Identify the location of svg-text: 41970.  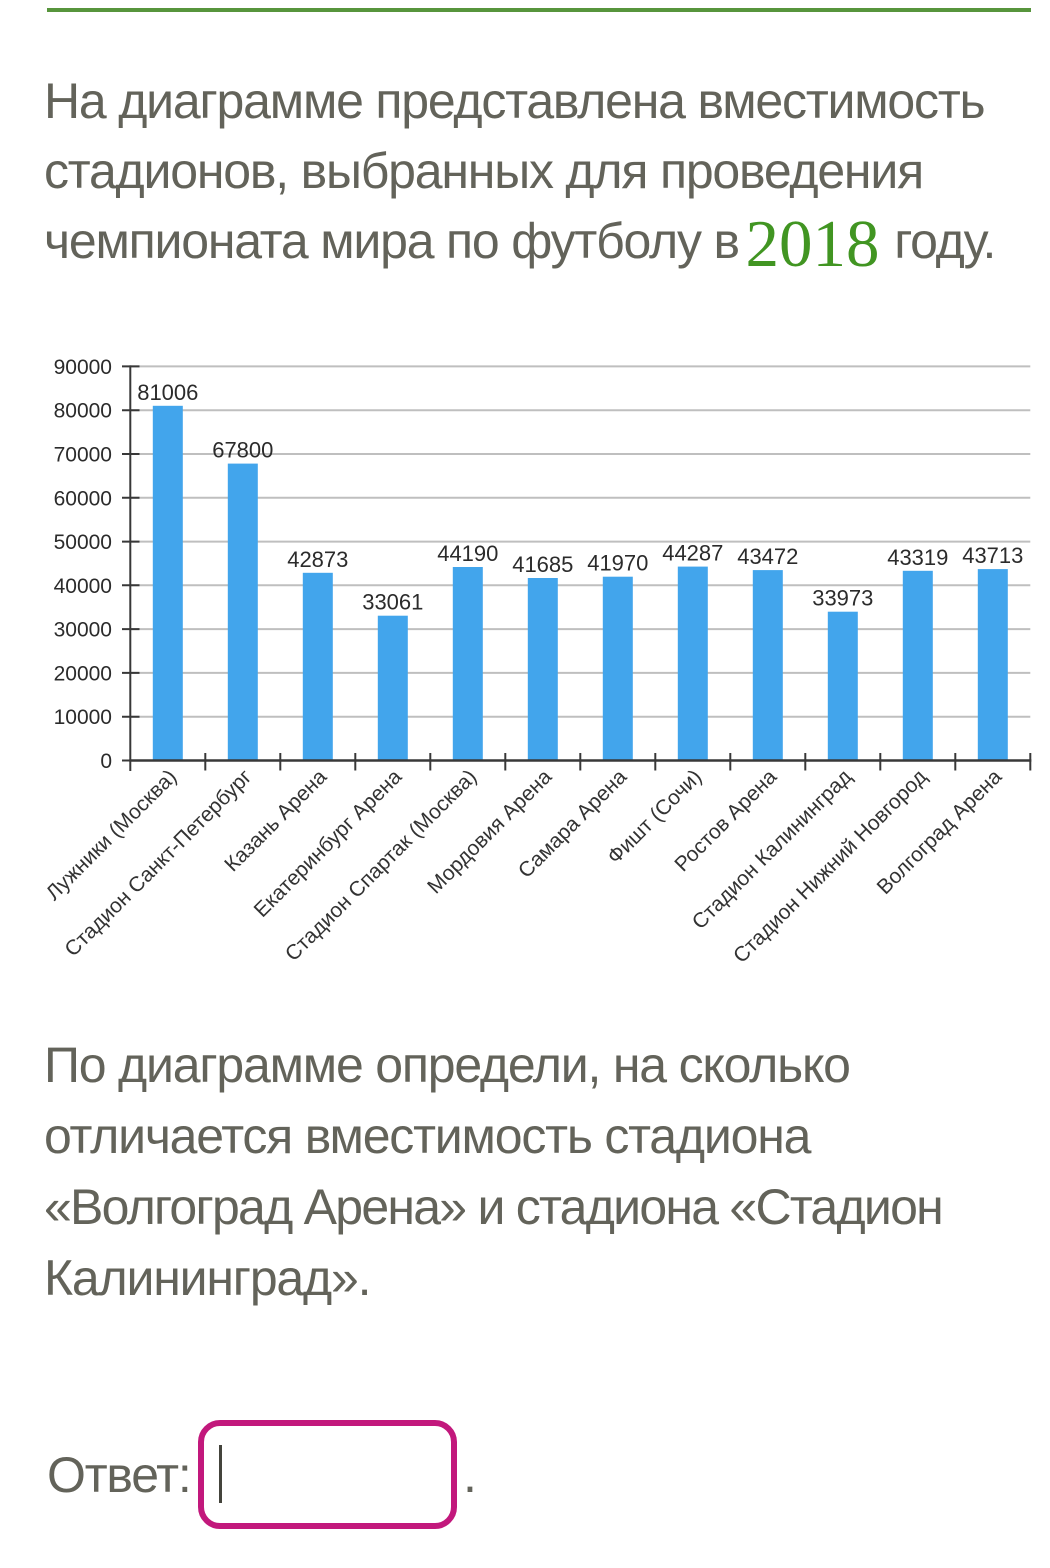
(617, 563).